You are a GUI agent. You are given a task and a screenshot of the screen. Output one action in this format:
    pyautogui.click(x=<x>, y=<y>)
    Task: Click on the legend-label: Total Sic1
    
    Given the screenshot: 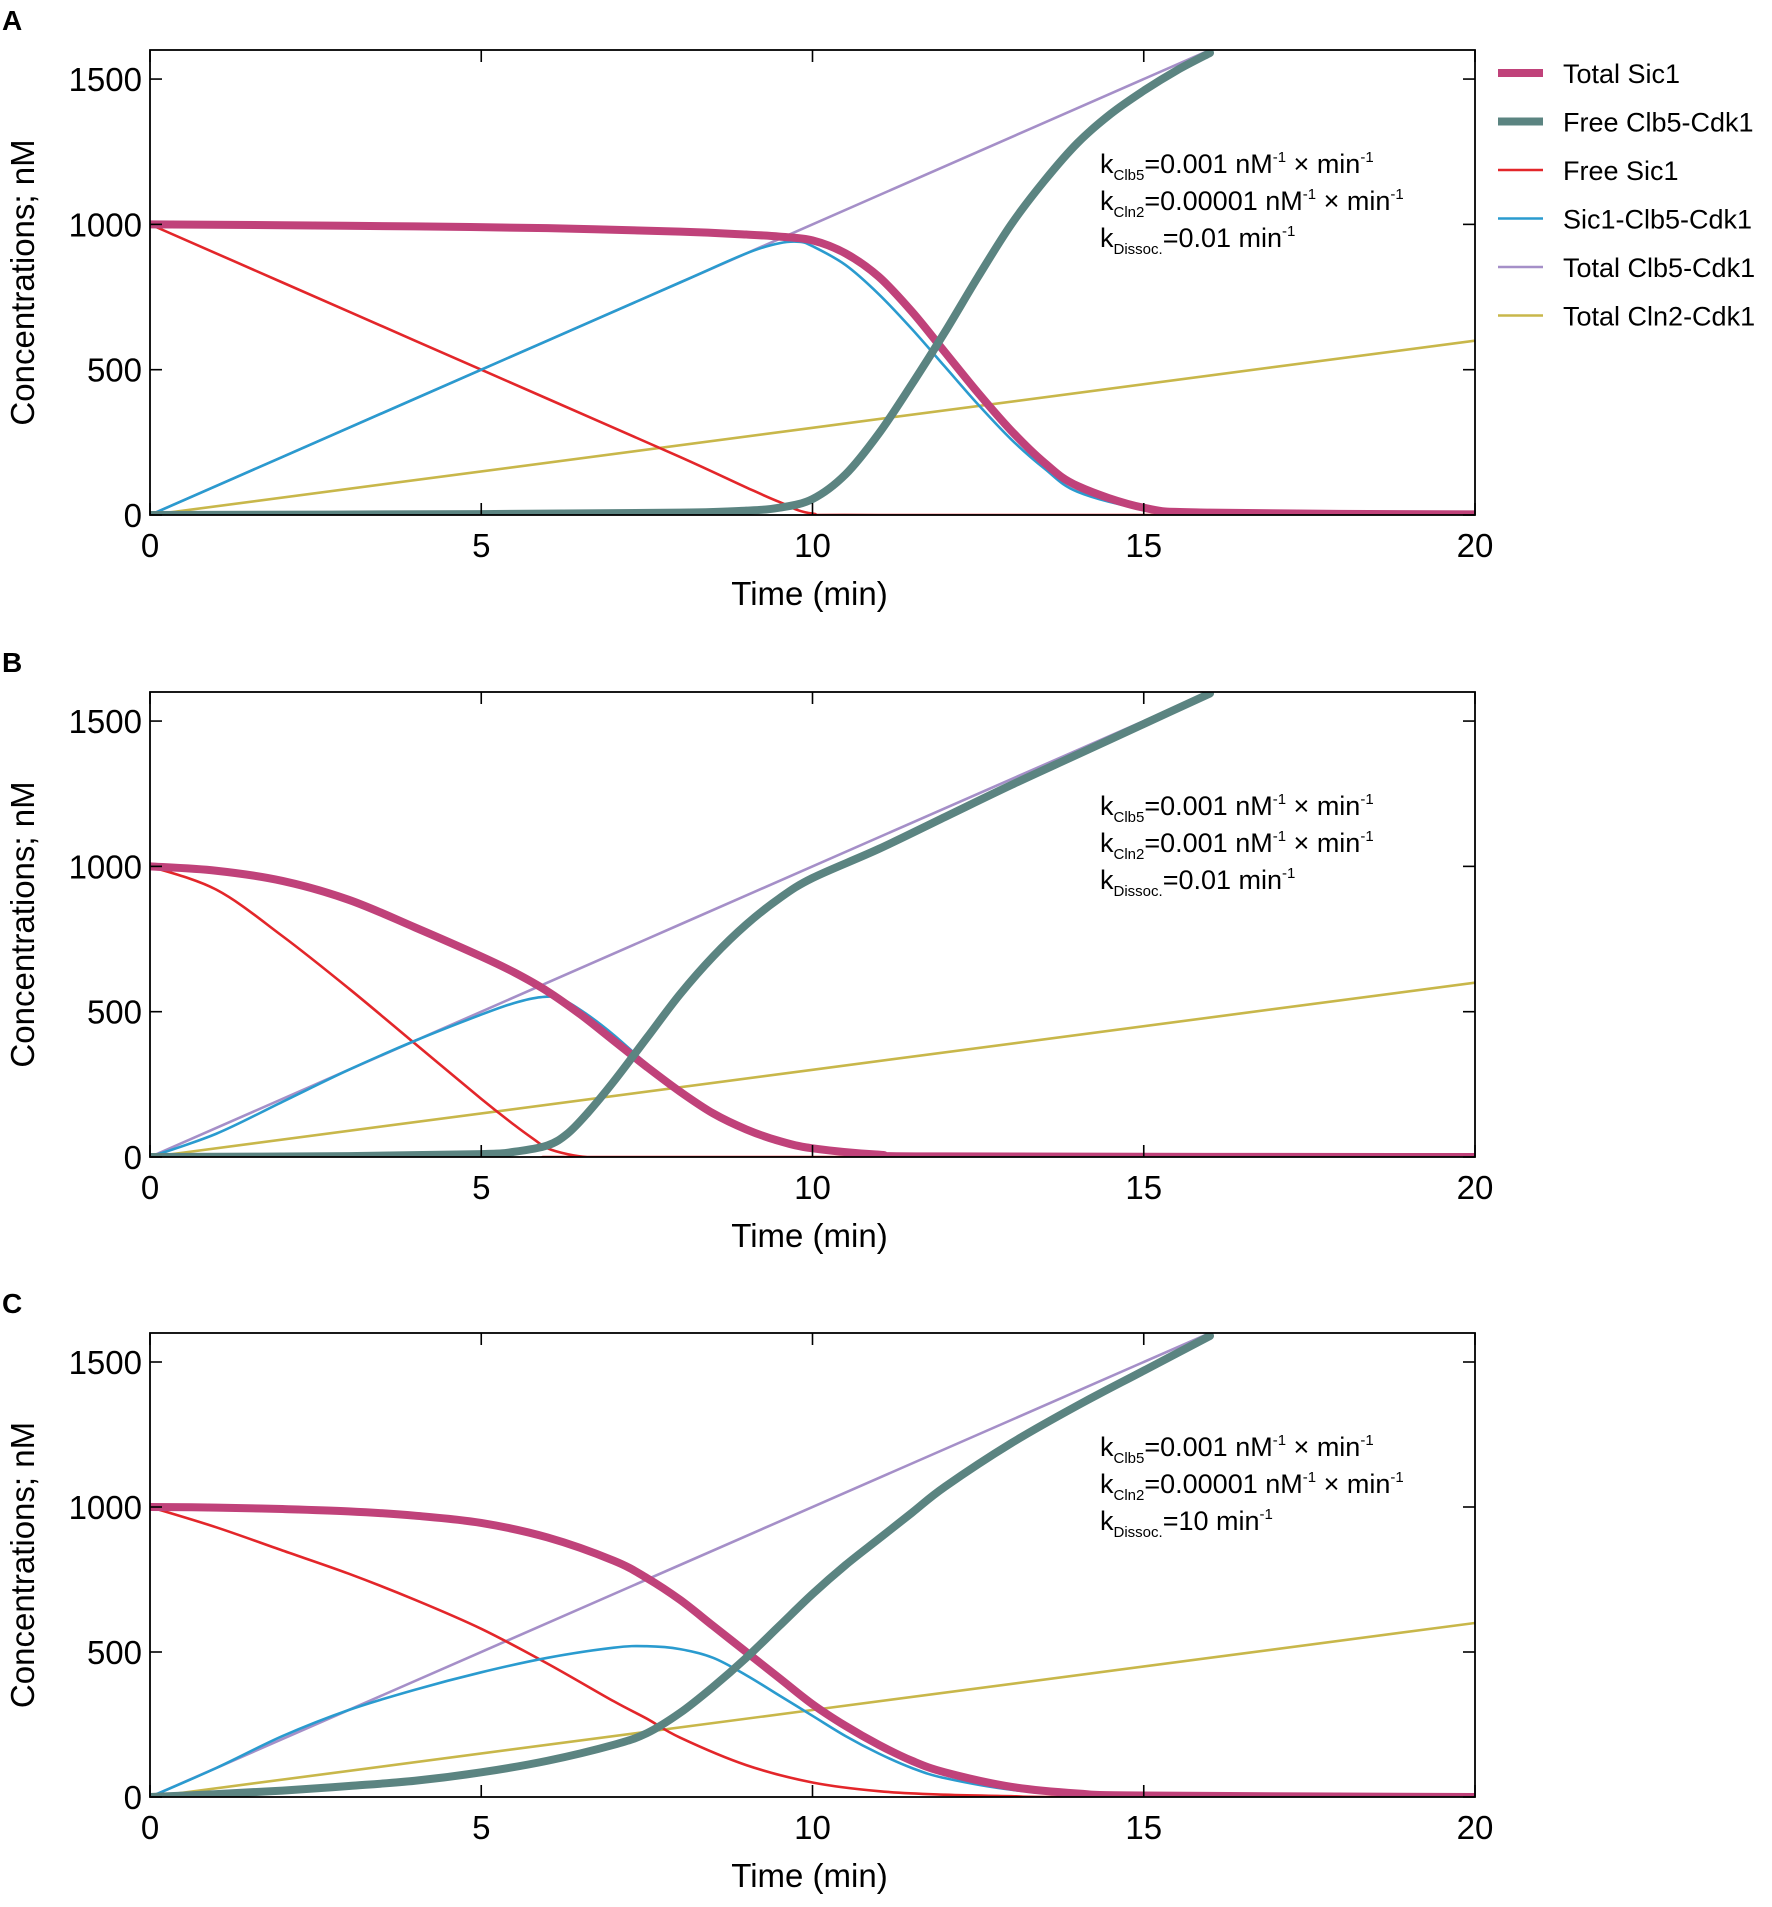 What is the action you would take?
    pyautogui.click(x=1621, y=74)
    